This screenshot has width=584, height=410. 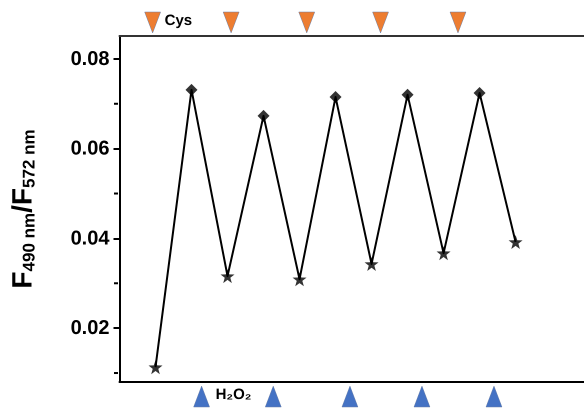 I want to click on text: Cys, so click(x=178, y=20).